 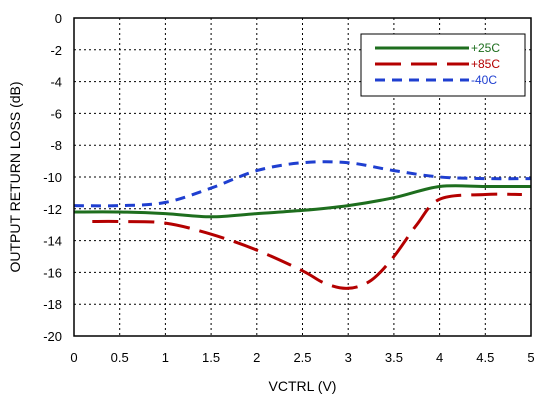 What do you see at coordinates (52, 272) in the screenshot?
I see `y-tick-label: -16` at bounding box center [52, 272].